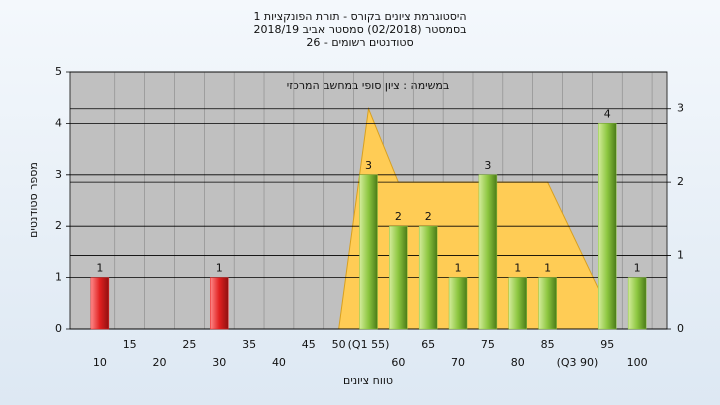 This screenshot has height=405, width=720. What do you see at coordinates (279, 362) in the screenshot?
I see `x-tick-label: 40` at bounding box center [279, 362].